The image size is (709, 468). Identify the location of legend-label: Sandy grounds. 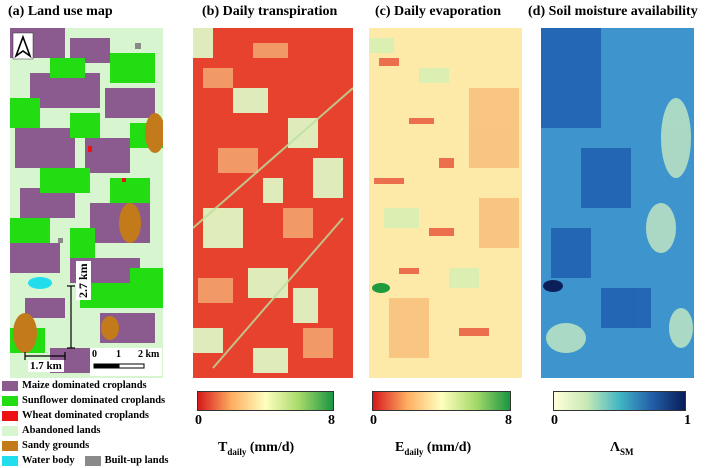
(56, 445).